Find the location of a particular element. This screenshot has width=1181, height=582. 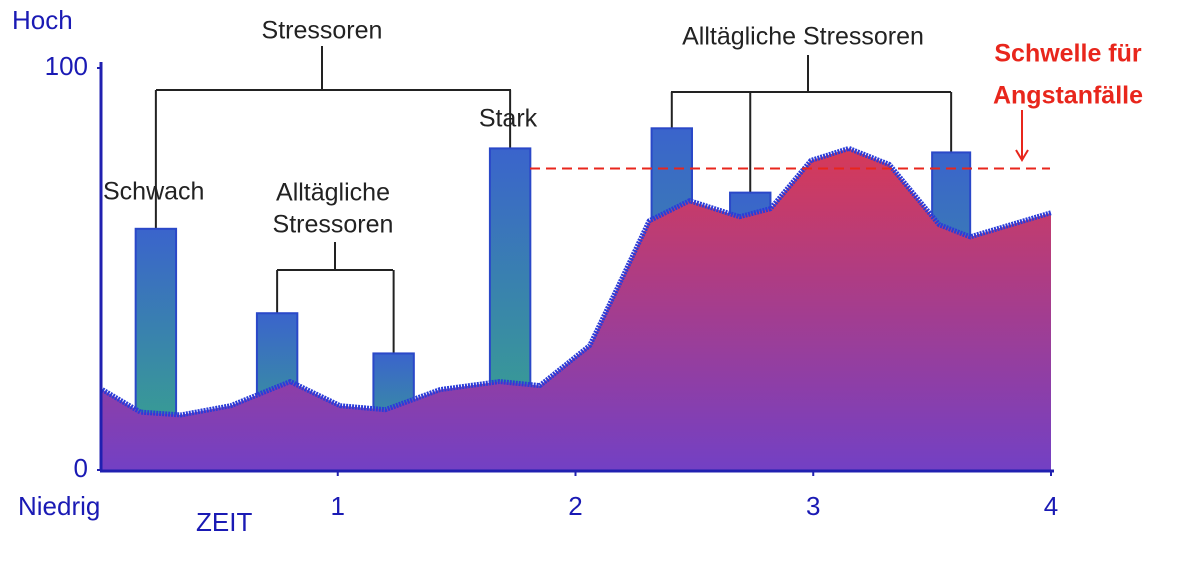

x-tick-label: 4 is located at coordinates (1051, 506).